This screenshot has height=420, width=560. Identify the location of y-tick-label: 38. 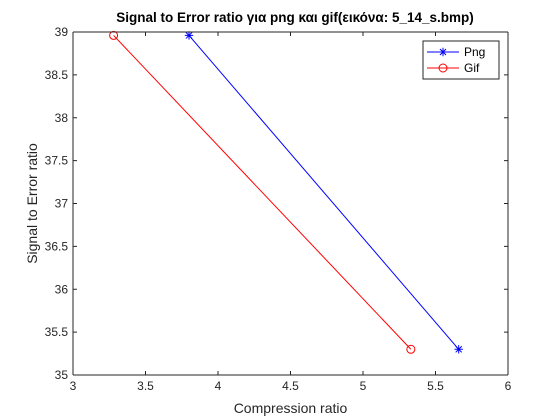
(62, 118).